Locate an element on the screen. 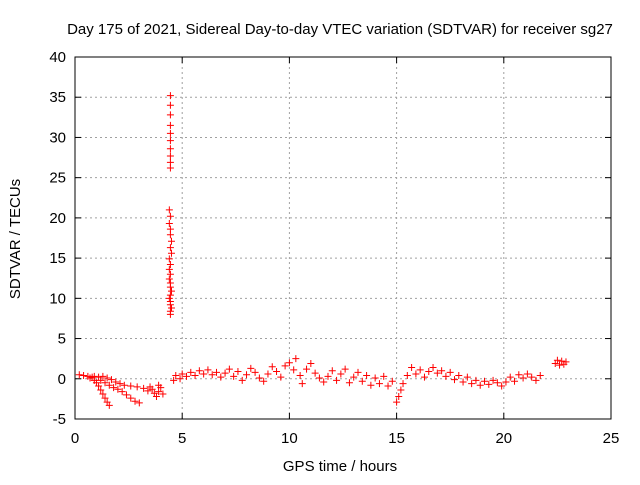 The width and height of the screenshot is (640, 485). x-tick-label: 25 is located at coordinates (611, 438).